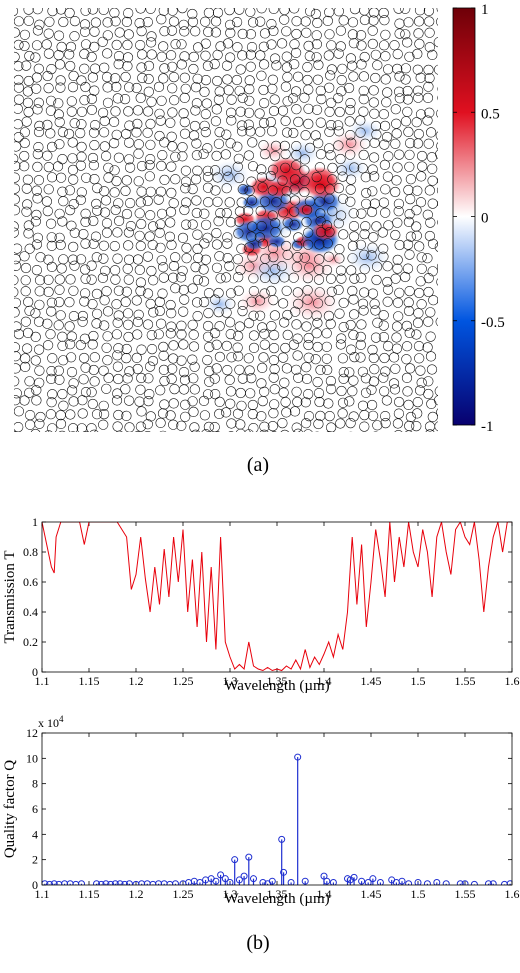  Describe the element at coordinates (136, 681) in the screenshot. I see `x-tick-label: 1.2` at that location.